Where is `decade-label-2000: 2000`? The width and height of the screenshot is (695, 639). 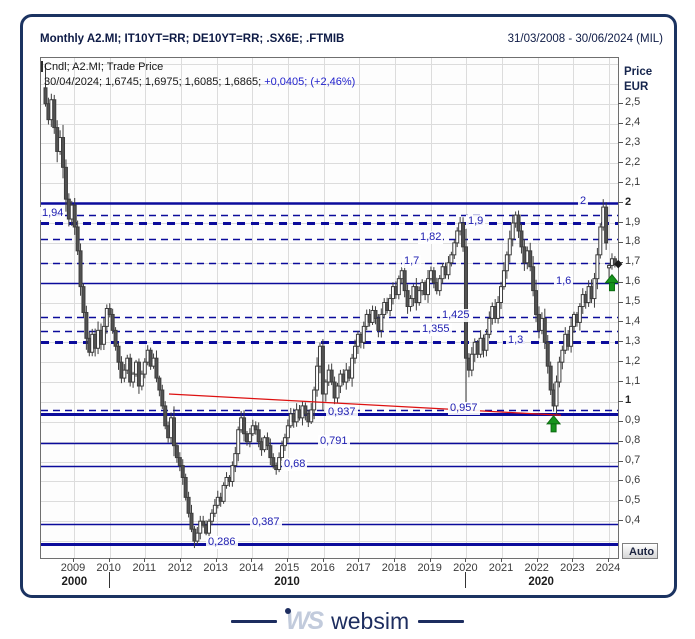
decade-label-2000: 2000 is located at coordinates (74, 582).